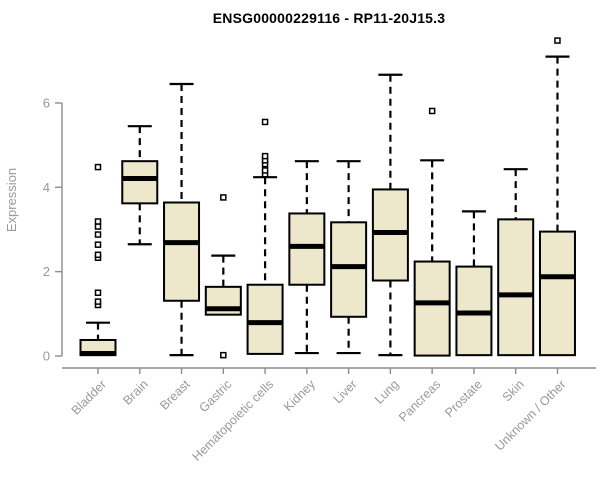 This screenshot has height=500, width=600. Describe the element at coordinates (46, 356) in the screenshot. I see `y-tick-label: 0` at that location.